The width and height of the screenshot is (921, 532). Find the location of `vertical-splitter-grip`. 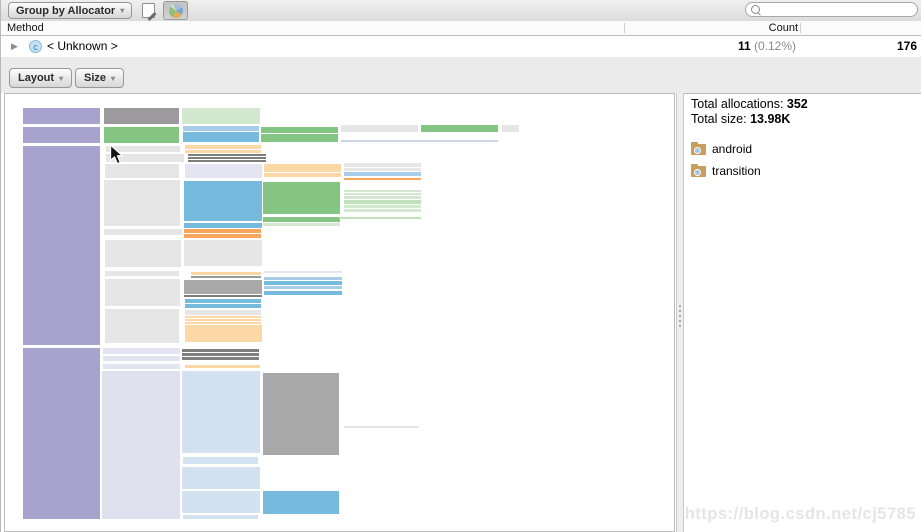

vertical-splitter-grip is located at coordinates (680, 316).